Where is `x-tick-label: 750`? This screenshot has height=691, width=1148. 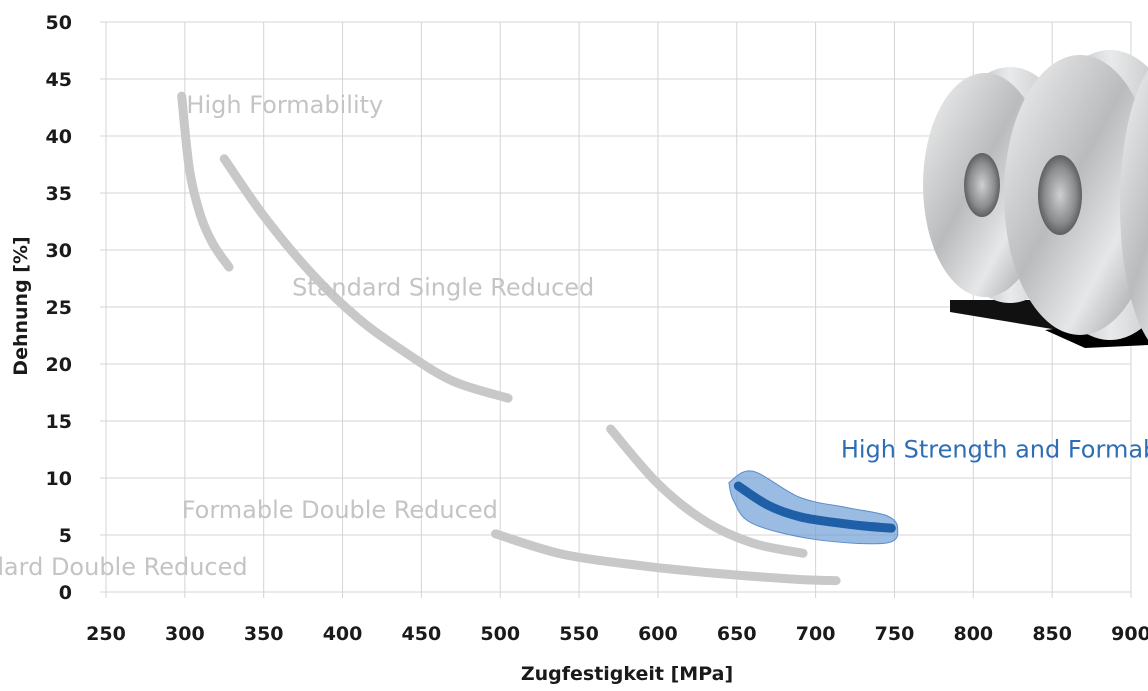 x-tick-label: 750 is located at coordinates (895, 634).